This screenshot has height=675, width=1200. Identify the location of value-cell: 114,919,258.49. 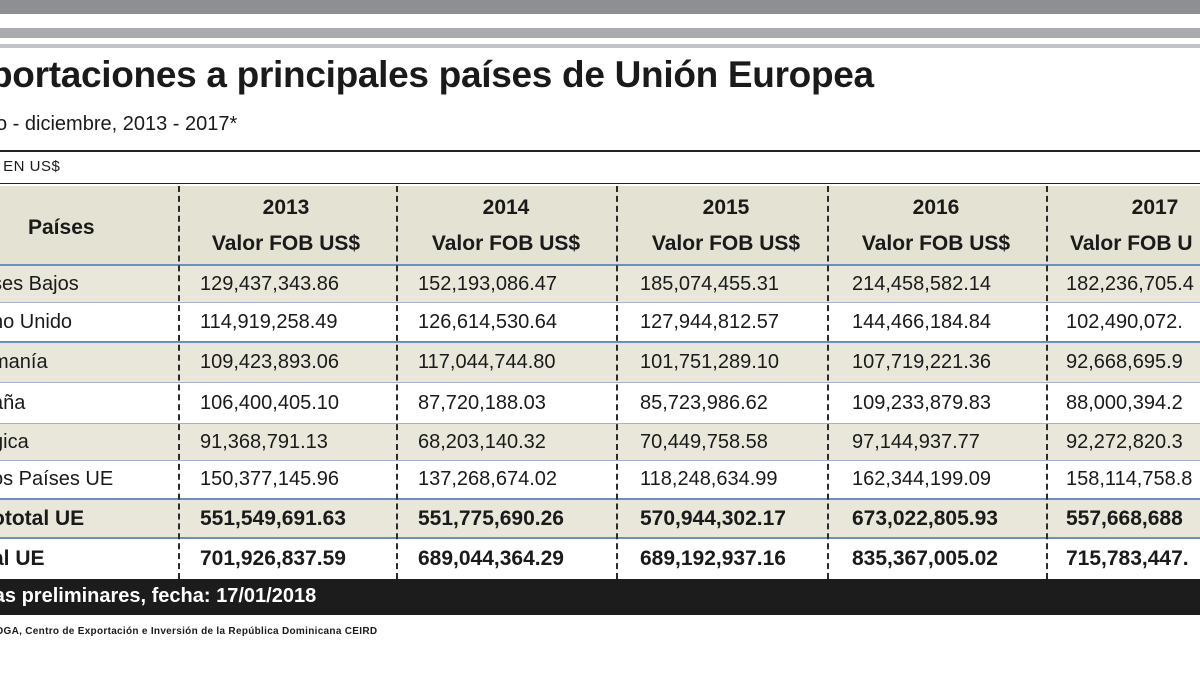
(269, 321).